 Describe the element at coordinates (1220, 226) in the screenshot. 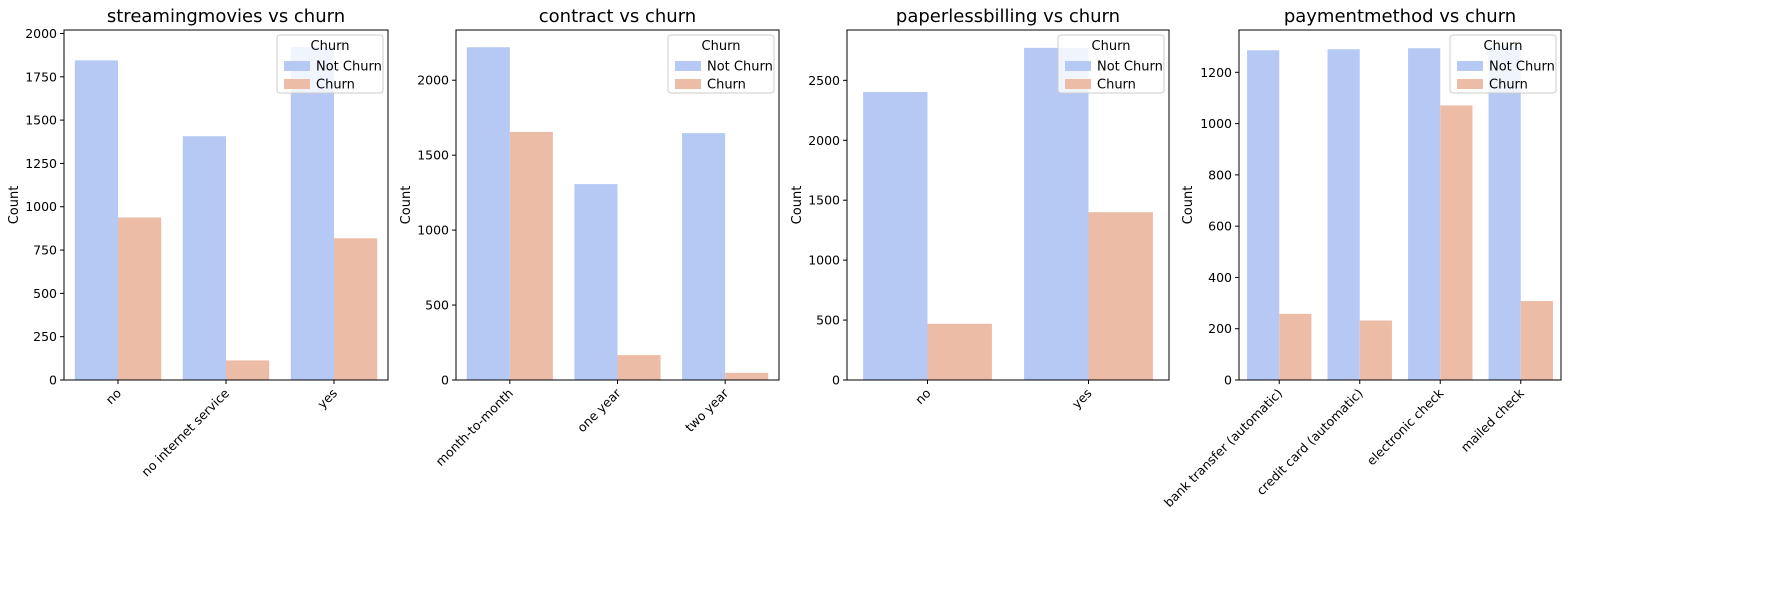

I see `y-tick-label: 600` at that location.